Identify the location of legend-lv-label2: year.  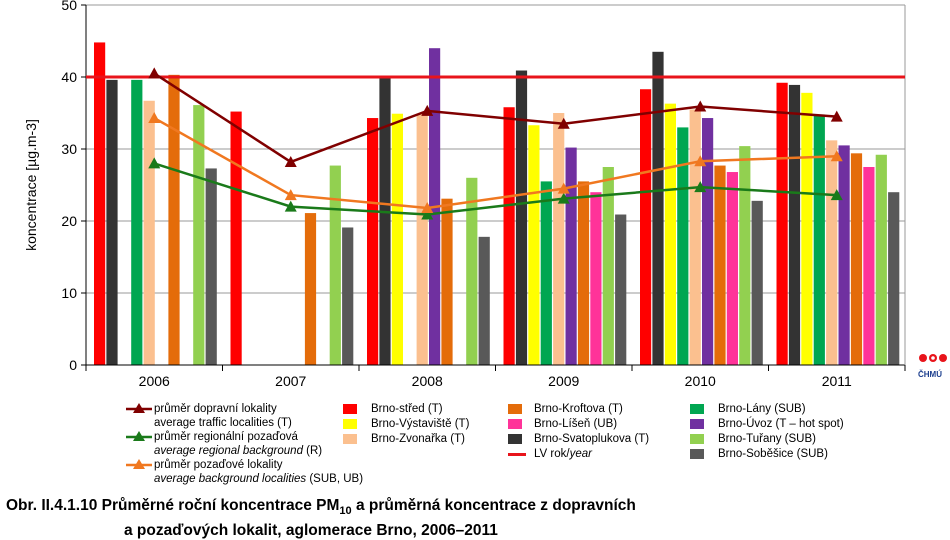
(580, 454).